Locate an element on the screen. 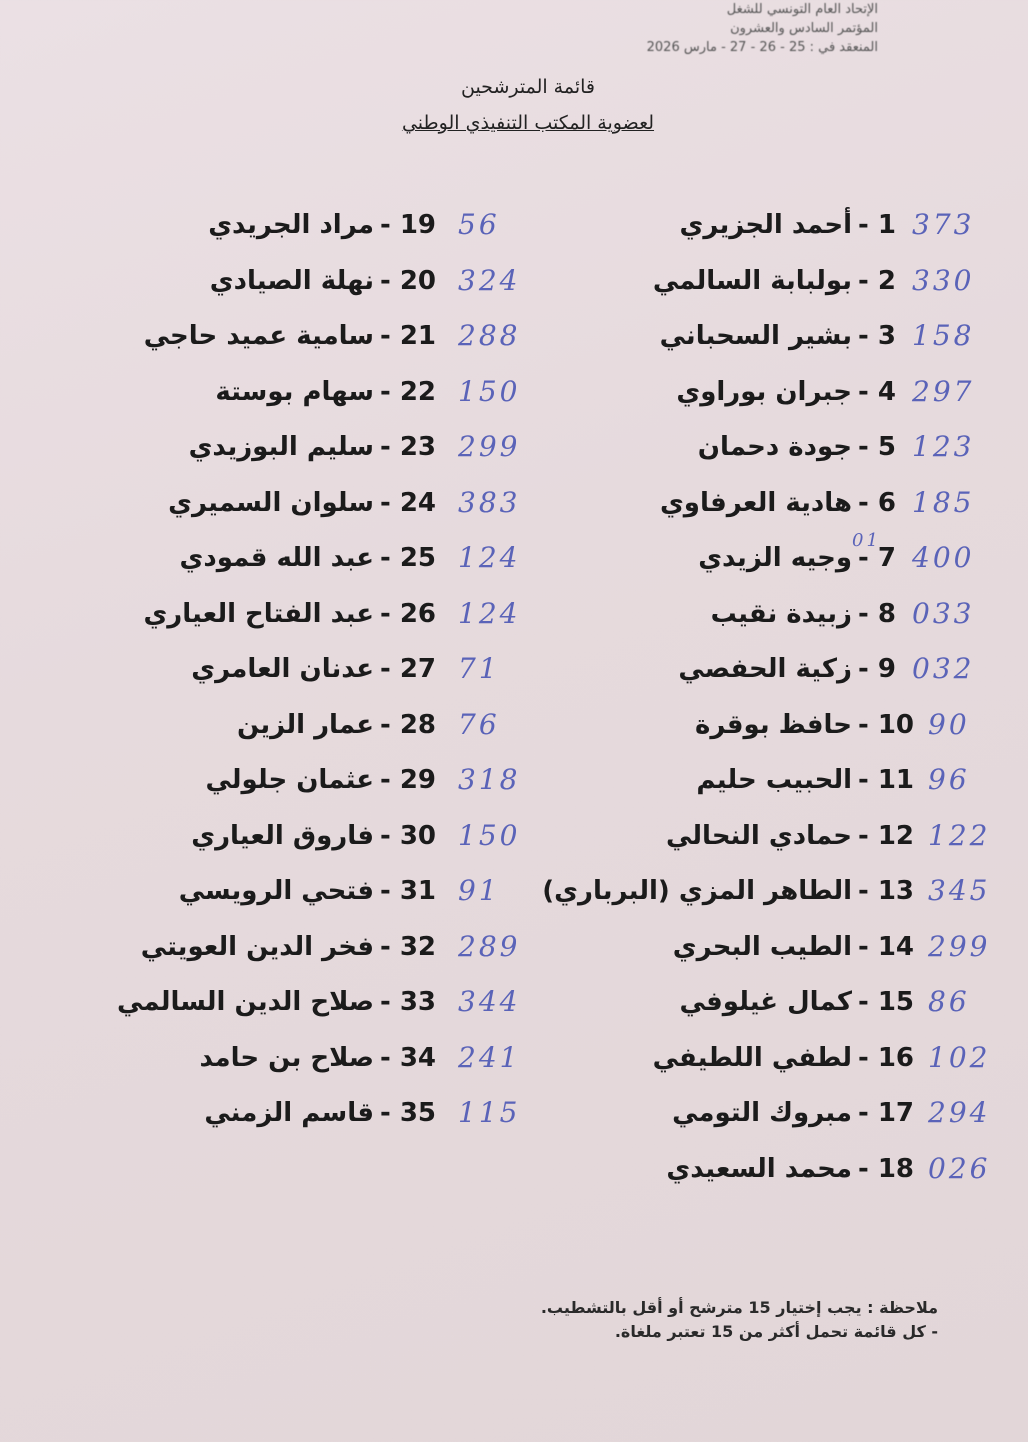 The image size is (1028, 1442). candidate-number: 26 - is located at coordinates (408, 613).